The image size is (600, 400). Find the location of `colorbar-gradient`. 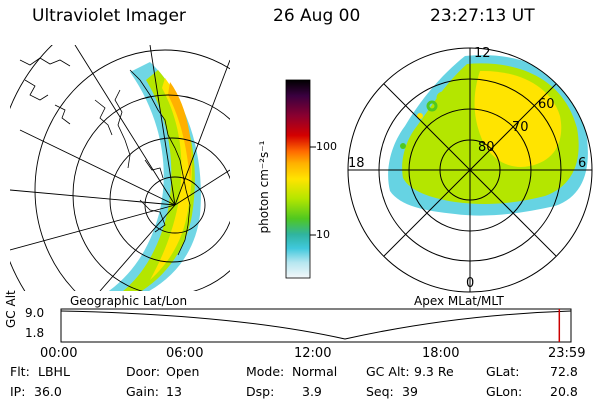

colorbar-gradient is located at coordinates (298, 179).